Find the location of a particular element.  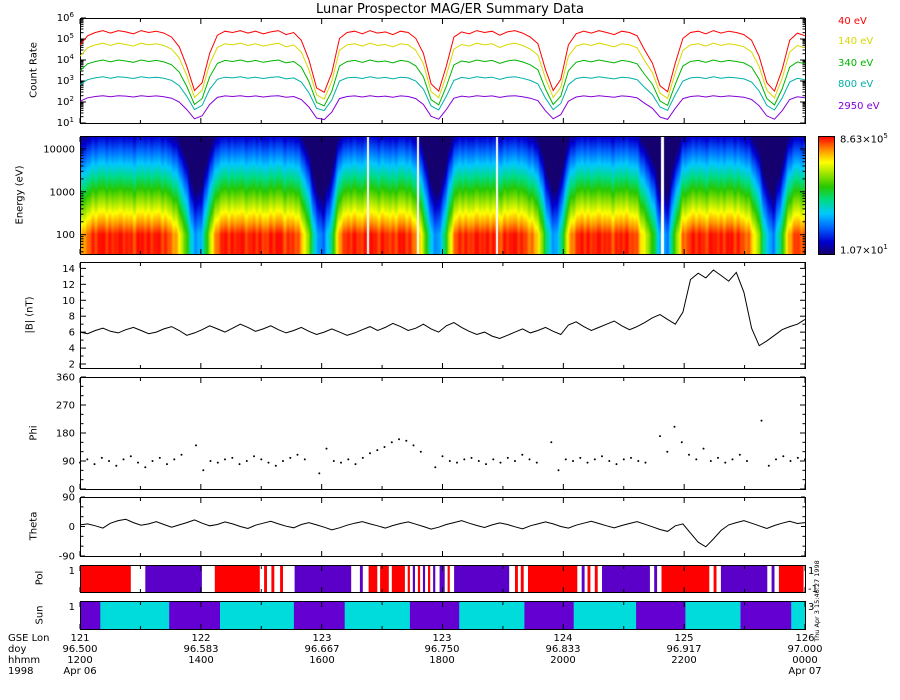

x-tick-date: Apr 07 is located at coordinates (805, 671).